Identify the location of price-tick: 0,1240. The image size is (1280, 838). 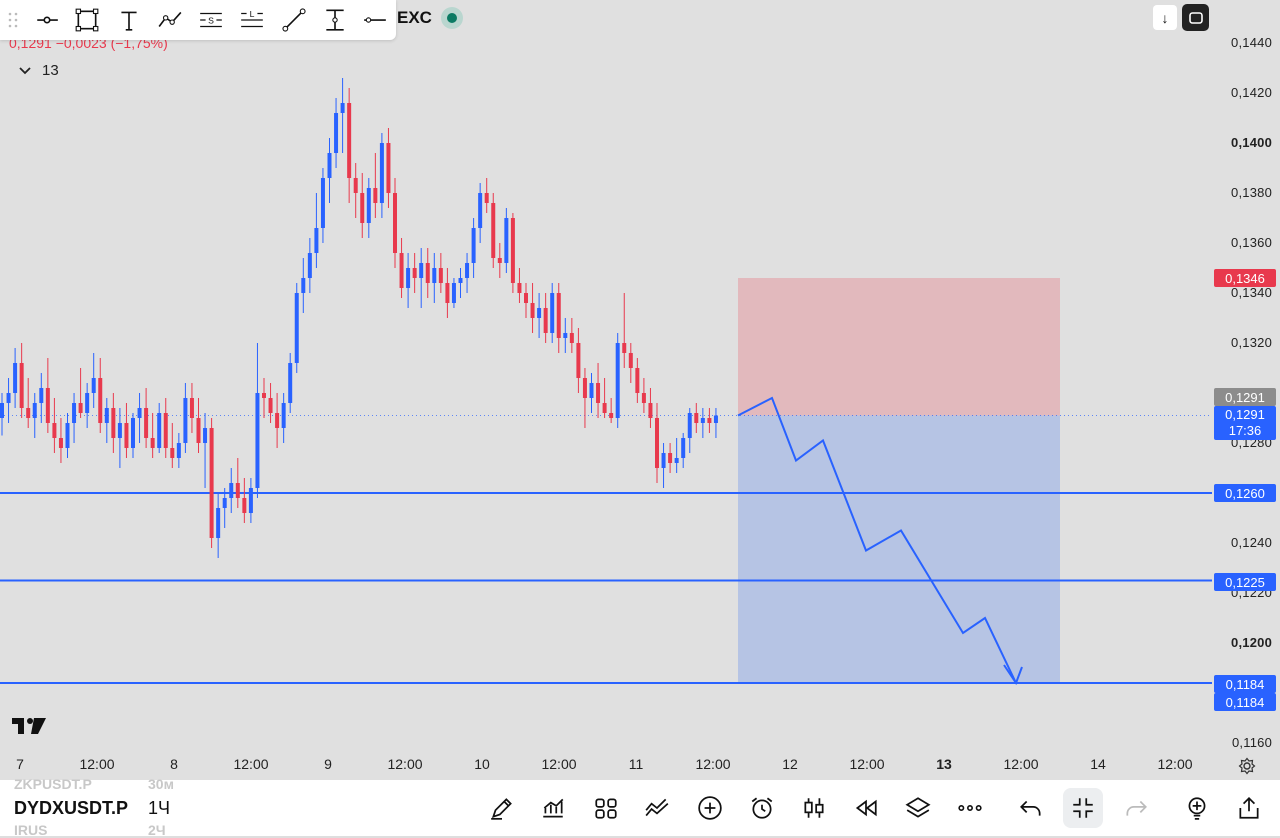
(1251, 542).